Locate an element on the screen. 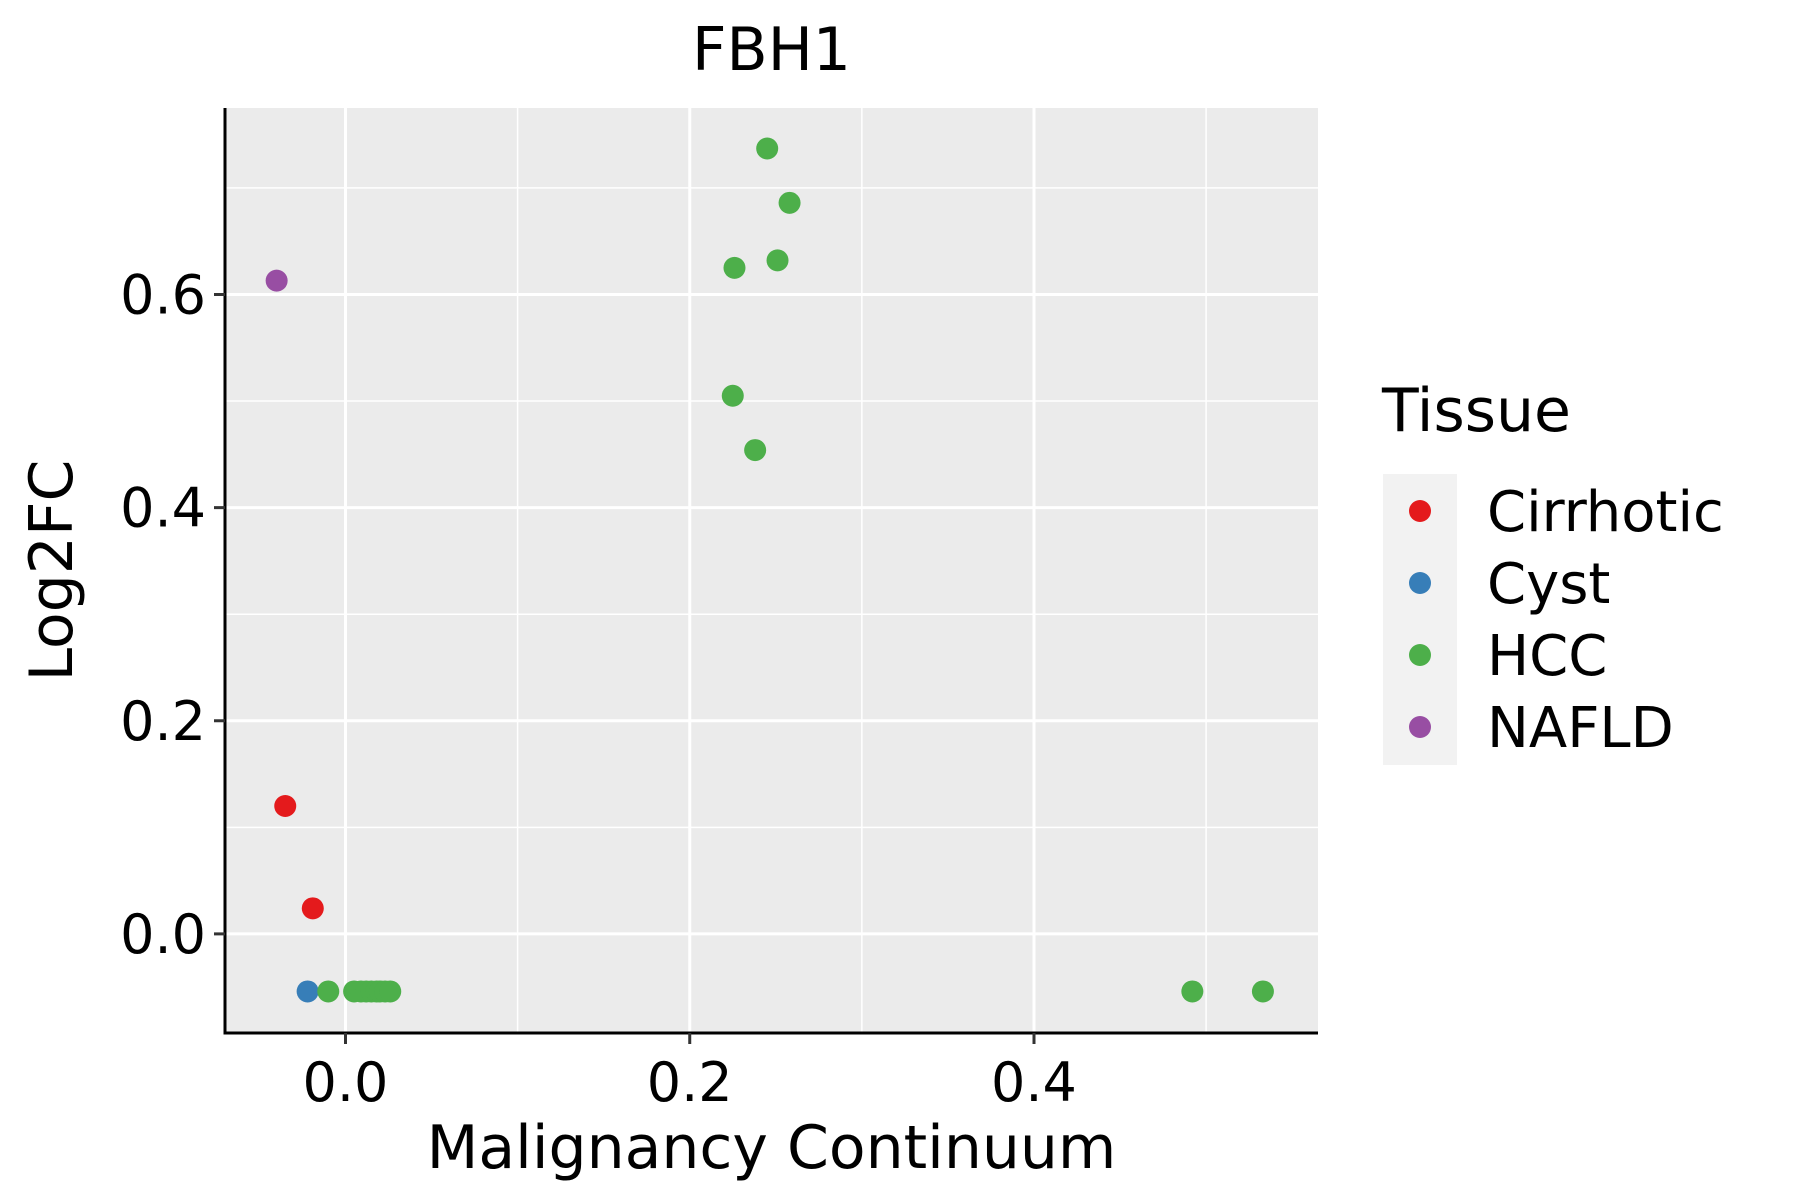 Image resolution: width=1800 pixels, height=1200 pixels. x-axis-title: Malignancy Continuum is located at coordinates (772, 1148).